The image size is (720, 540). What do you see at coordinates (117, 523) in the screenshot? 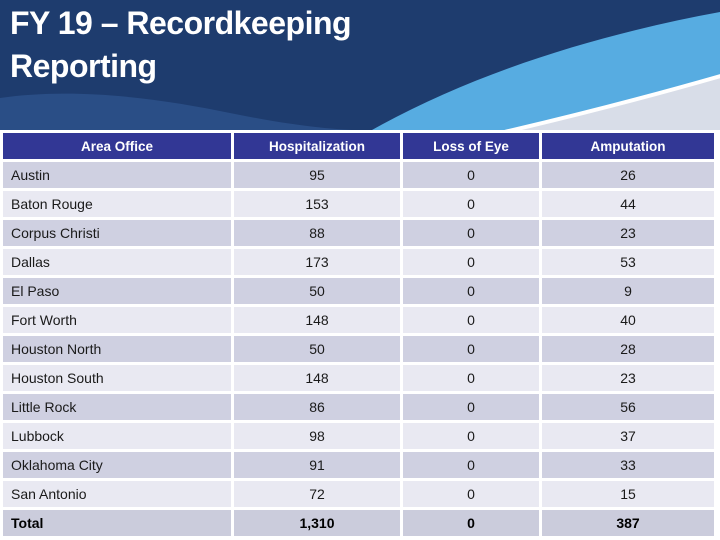
I see `area-office-cell: Total` at bounding box center [117, 523].